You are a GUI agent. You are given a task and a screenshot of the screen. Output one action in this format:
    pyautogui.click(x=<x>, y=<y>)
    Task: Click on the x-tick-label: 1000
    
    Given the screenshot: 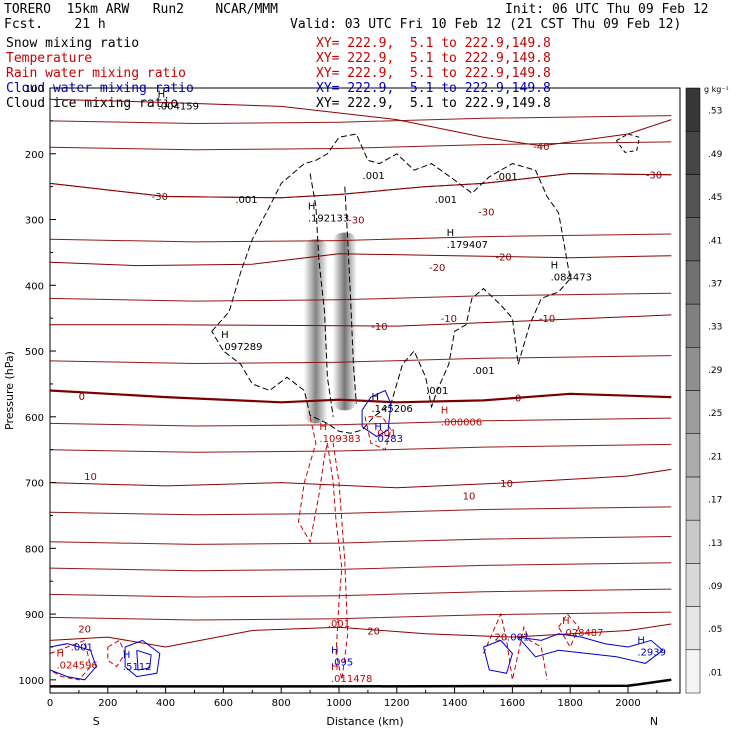 What is the action you would take?
    pyautogui.click(x=338, y=703)
    